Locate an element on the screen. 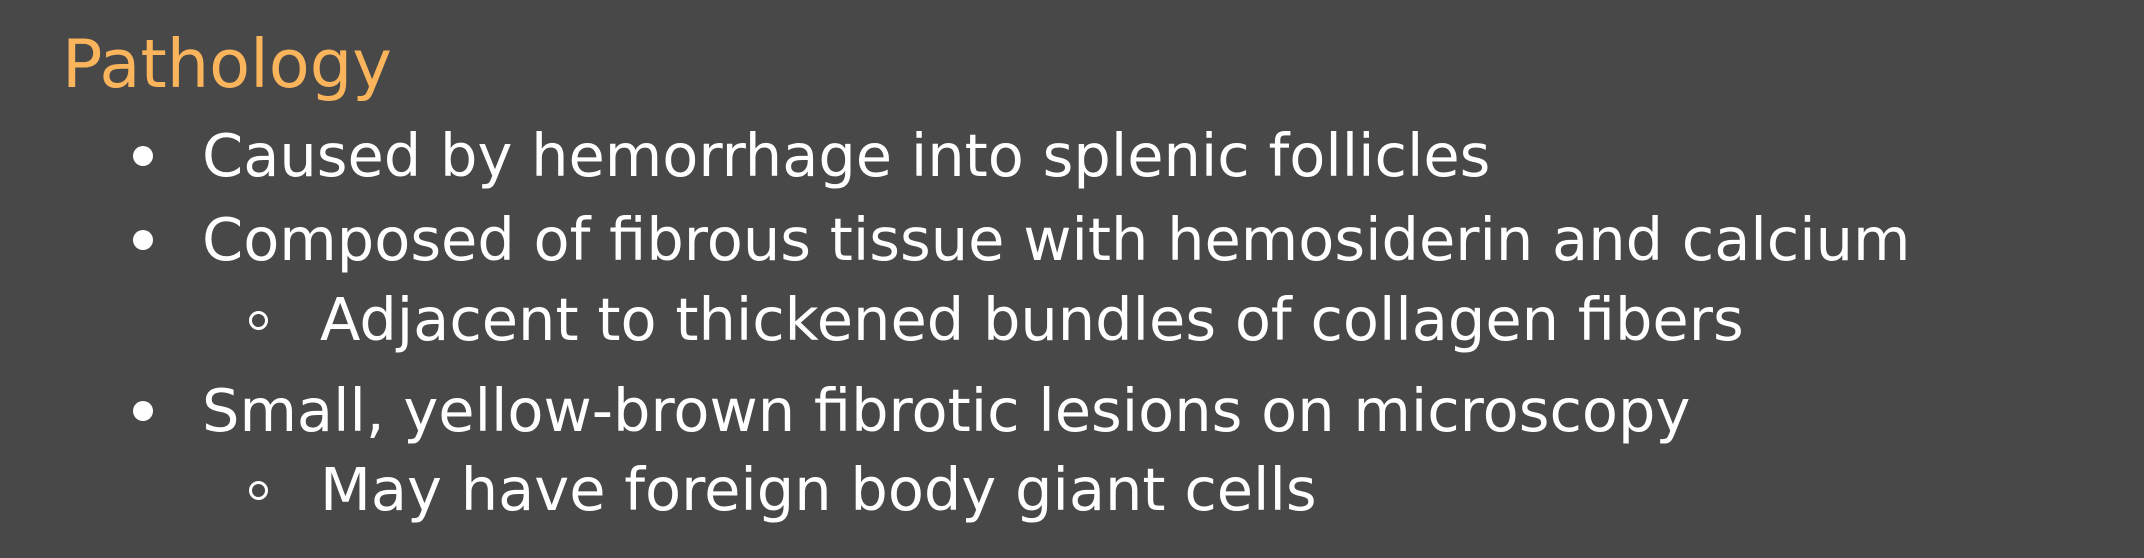  sub-bullet-item: May have foreign body giant cells is located at coordinates (818, 489).